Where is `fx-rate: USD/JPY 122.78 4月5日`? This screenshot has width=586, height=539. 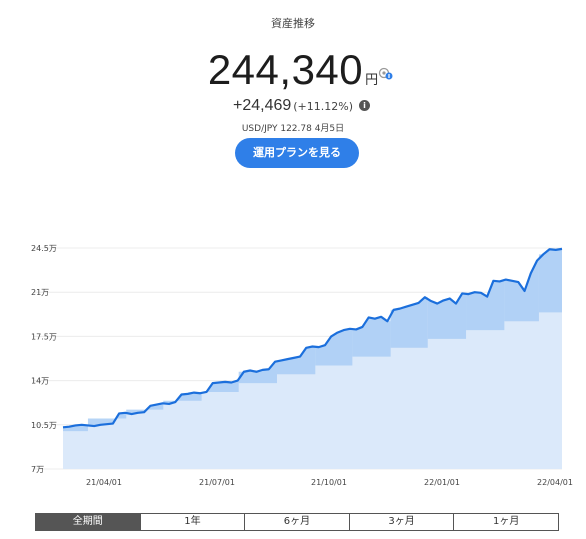 fx-rate: USD/JPY 122.78 4月5日 is located at coordinates (293, 129).